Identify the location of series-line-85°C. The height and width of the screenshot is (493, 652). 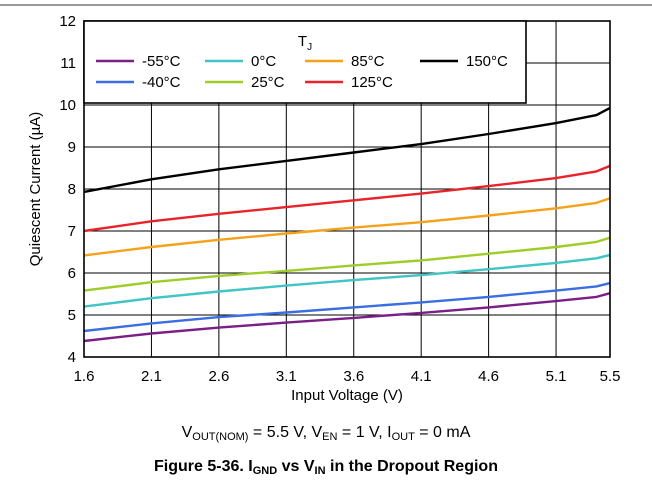
(347, 227).